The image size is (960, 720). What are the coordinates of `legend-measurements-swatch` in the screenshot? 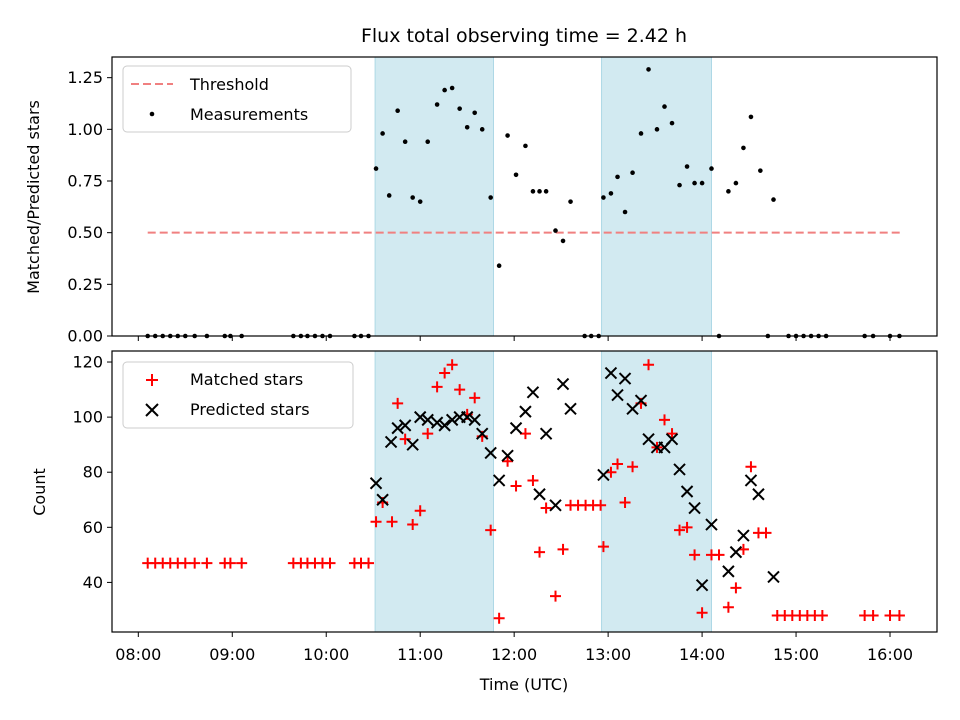 It's located at (152, 114).